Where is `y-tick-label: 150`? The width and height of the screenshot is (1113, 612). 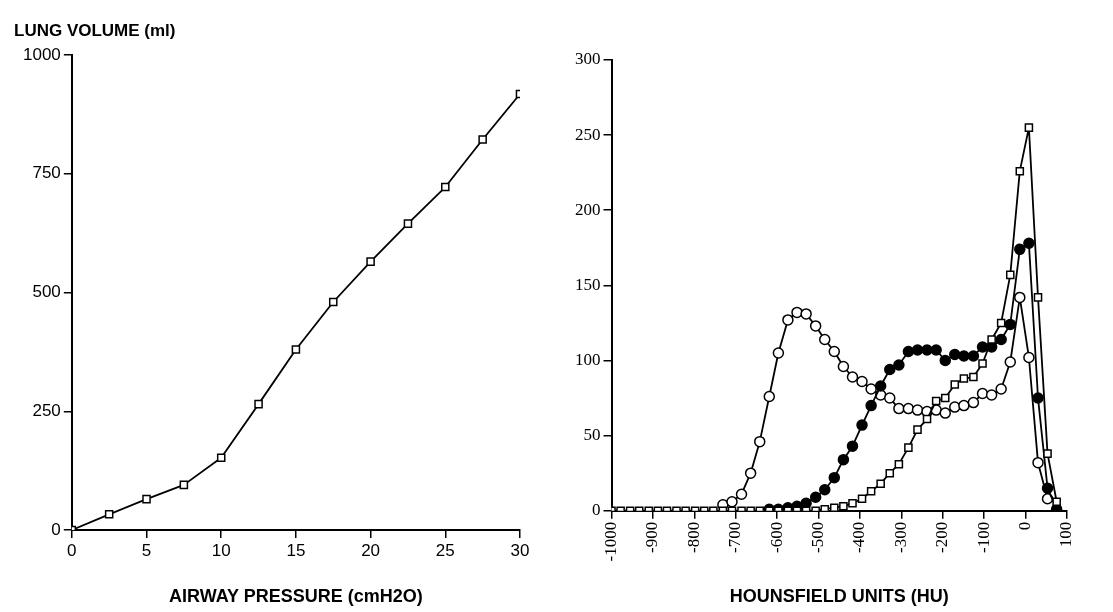 y-tick-label: 150 is located at coordinates (588, 284).